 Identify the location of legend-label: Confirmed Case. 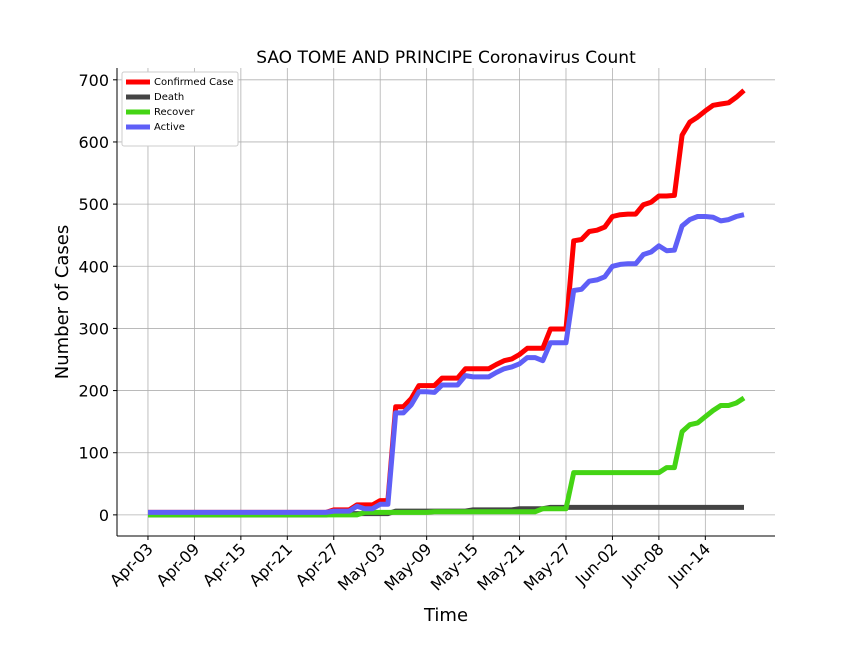
(194, 82).